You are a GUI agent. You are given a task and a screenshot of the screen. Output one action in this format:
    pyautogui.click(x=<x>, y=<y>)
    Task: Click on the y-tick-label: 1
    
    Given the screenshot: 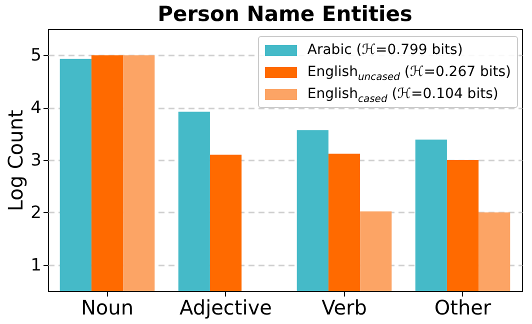 What is the action you would take?
    pyautogui.click(x=36, y=265)
    